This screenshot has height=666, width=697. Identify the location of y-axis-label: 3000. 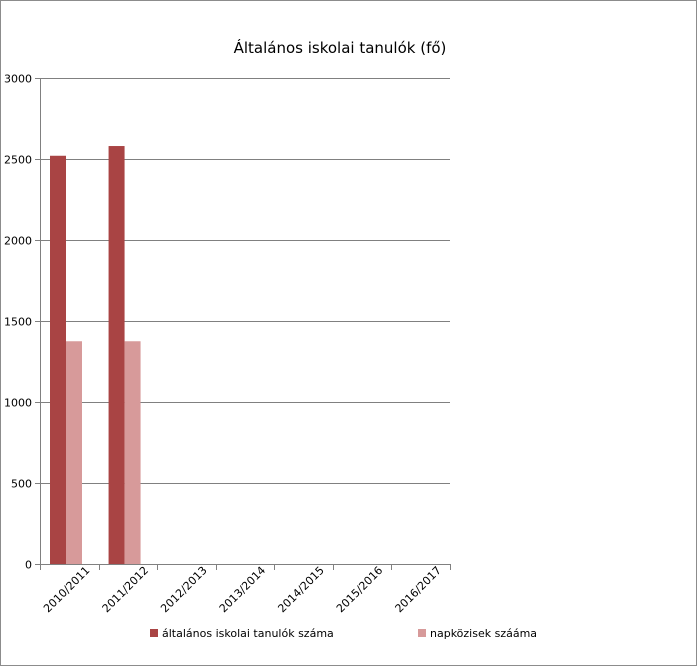
(18, 79).